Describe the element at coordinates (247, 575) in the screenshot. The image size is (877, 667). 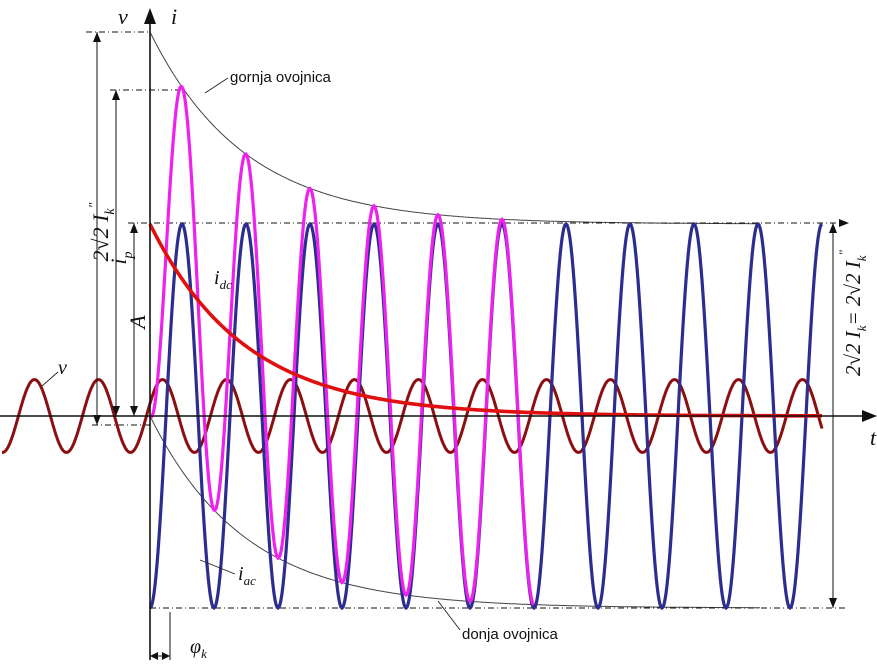
I see `iac-label: iac` at that location.